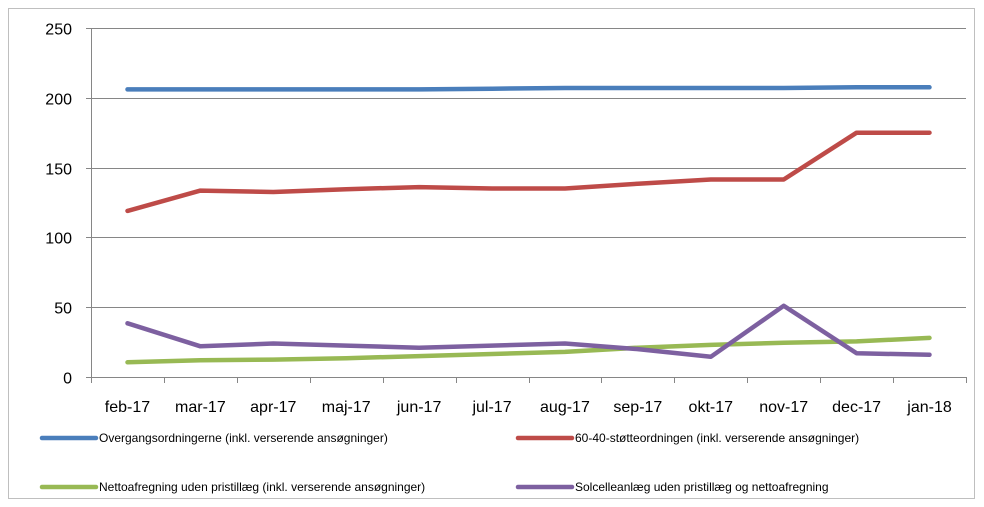 The height and width of the screenshot is (507, 984). I want to click on x-tick-label: jun-17, so click(419, 407).